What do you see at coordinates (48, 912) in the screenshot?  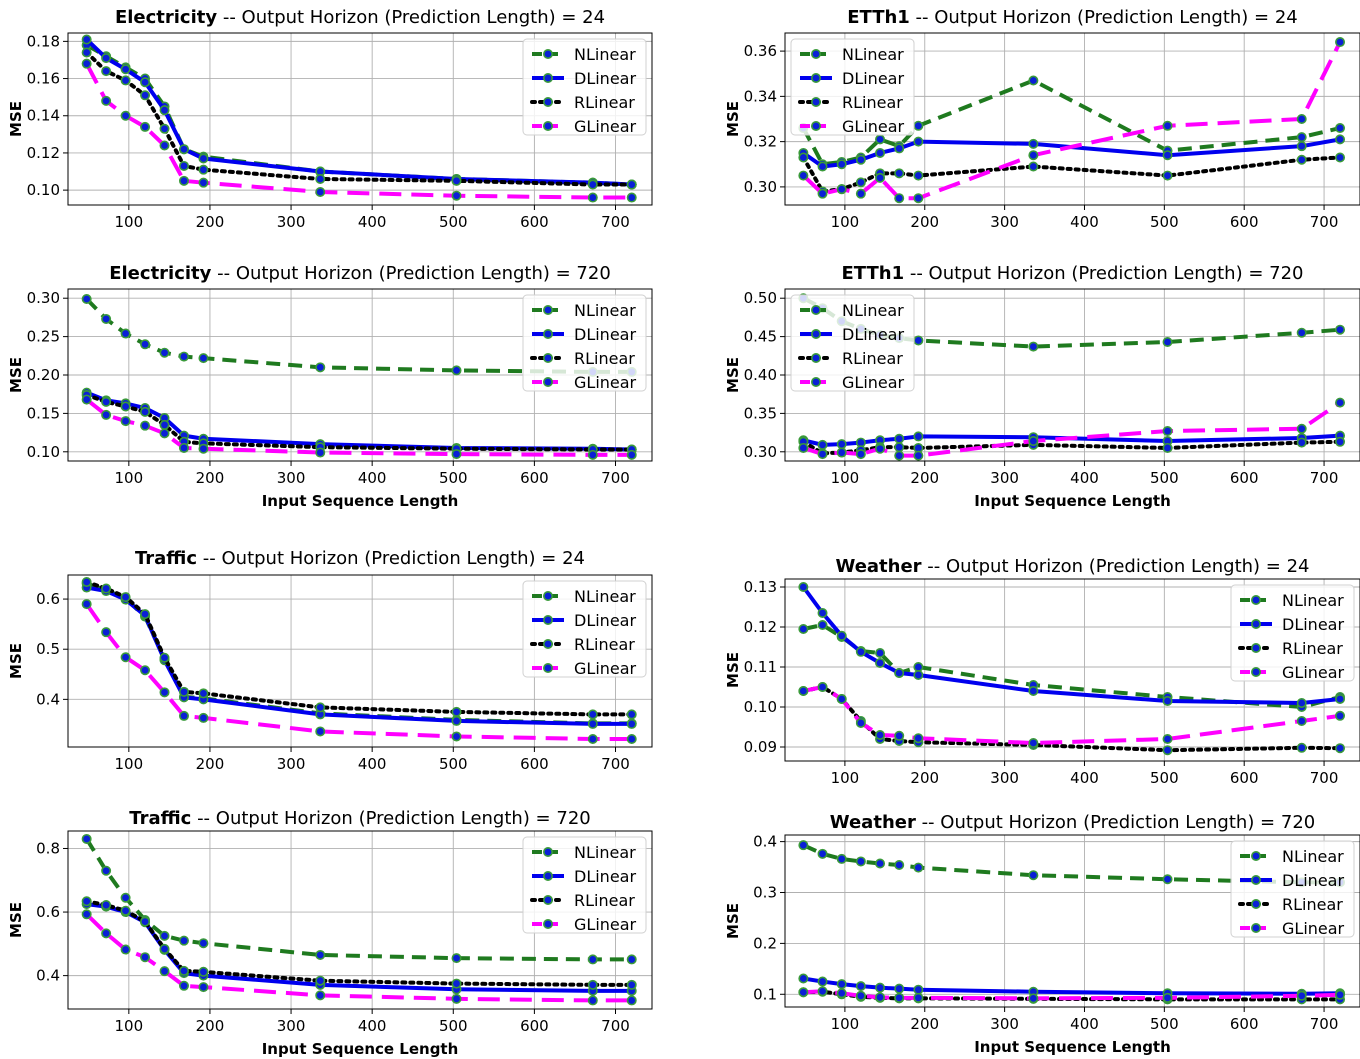 I see `y-tick-label: 0.6` at bounding box center [48, 912].